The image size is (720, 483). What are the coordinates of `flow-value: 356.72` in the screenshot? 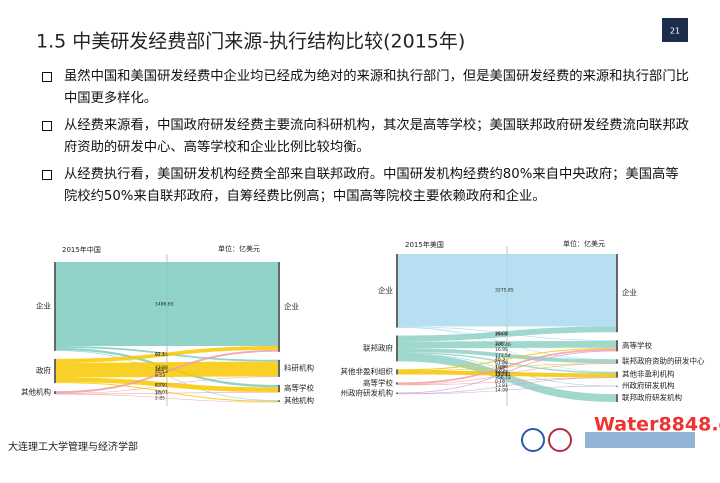 It's located at (503, 378).